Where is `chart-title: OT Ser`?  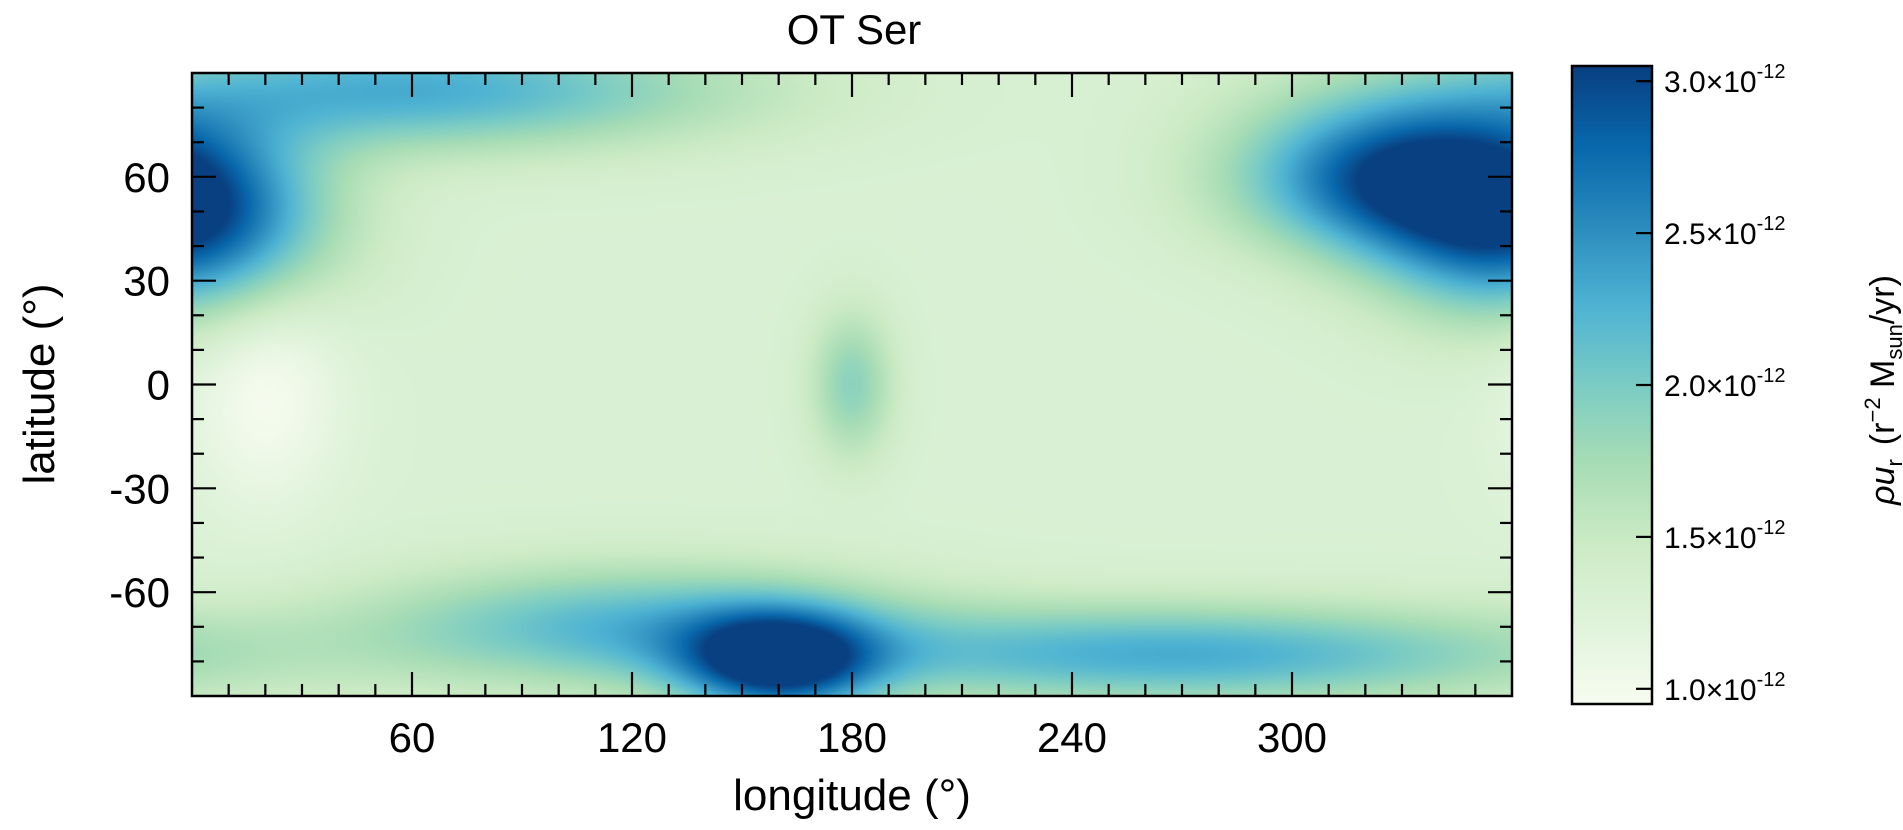
chart-title: OT Ser is located at coordinates (854, 29).